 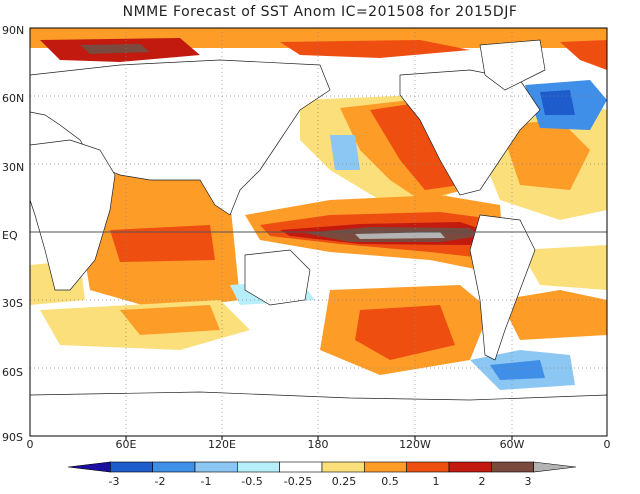 What do you see at coordinates (502, 287) in the screenshot?
I see `land-south-america` at bounding box center [502, 287].